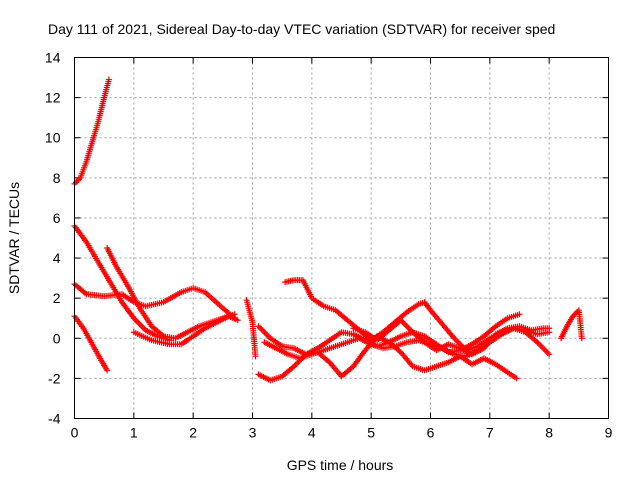 This screenshot has width=640, height=480. I want to click on x-tick-label: 2, so click(193, 433).